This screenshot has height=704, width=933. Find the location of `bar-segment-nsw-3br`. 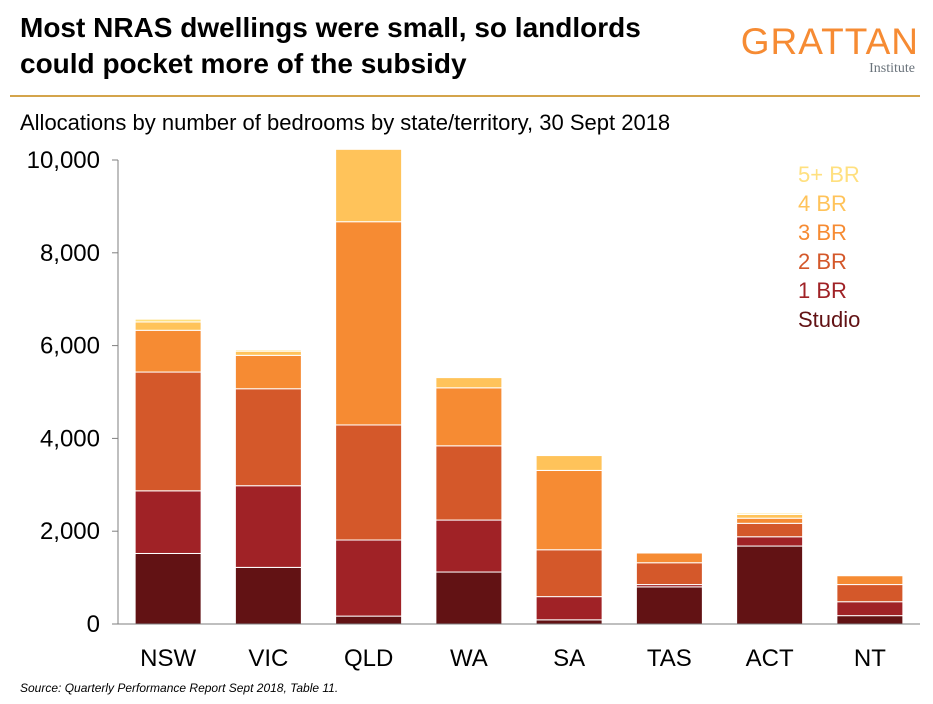

bar-segment-nsw-3br is located at coordinates (168, 351).